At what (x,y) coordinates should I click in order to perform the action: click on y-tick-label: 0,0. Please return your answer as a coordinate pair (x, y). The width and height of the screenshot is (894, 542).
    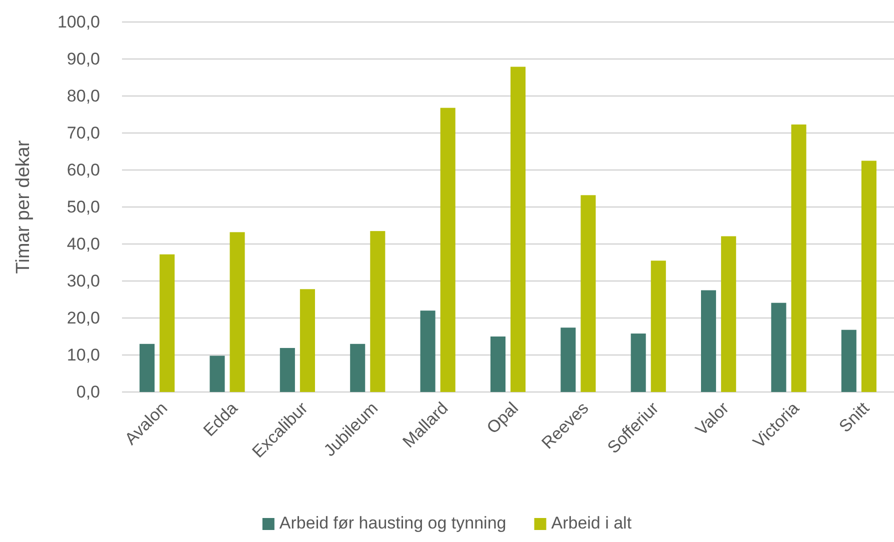
    Looking at the image, I should click on (88, 392).